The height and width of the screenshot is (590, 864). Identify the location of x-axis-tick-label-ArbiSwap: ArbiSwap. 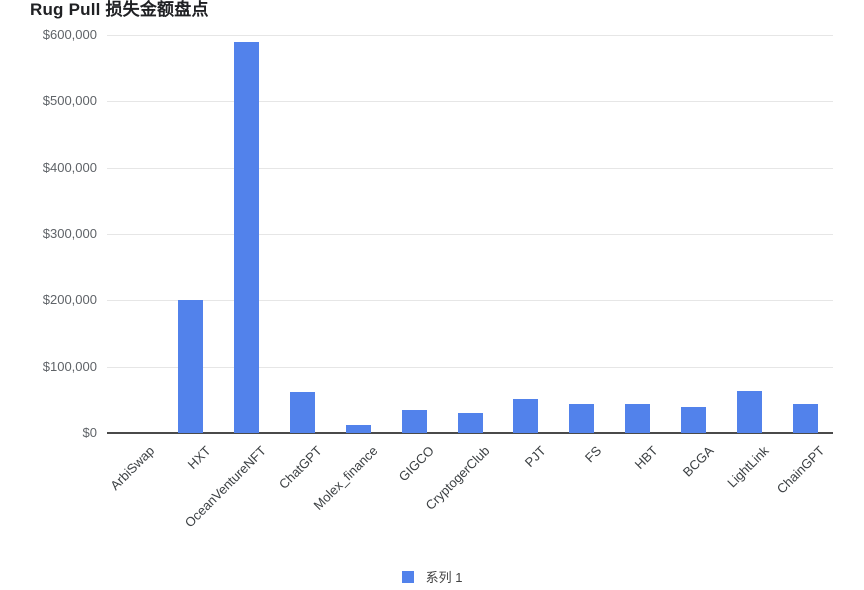
(132, 468).